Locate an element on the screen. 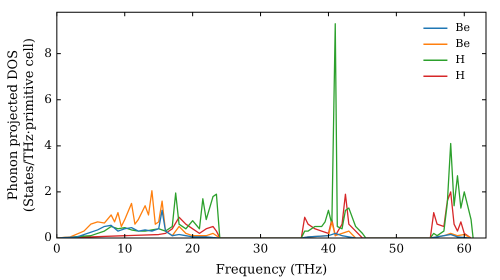 The width and height of the screenshot is (500, 280). y-tick-label: 0 is located at coordinates (48, 237).